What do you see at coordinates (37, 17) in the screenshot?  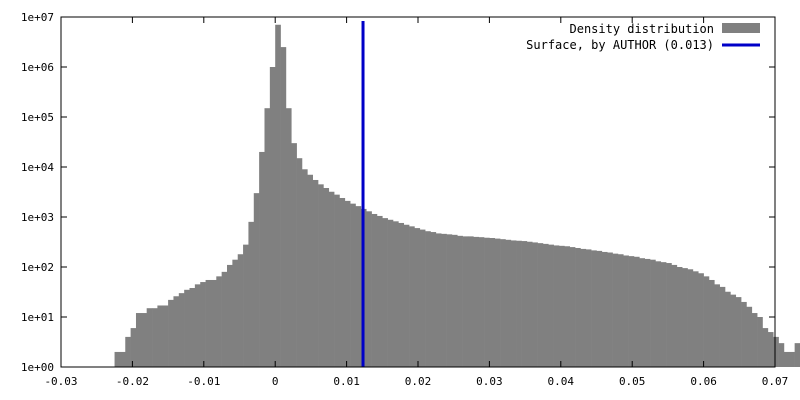 I see `y-tick-label: 1e+07` at bounding box center [37, 17].